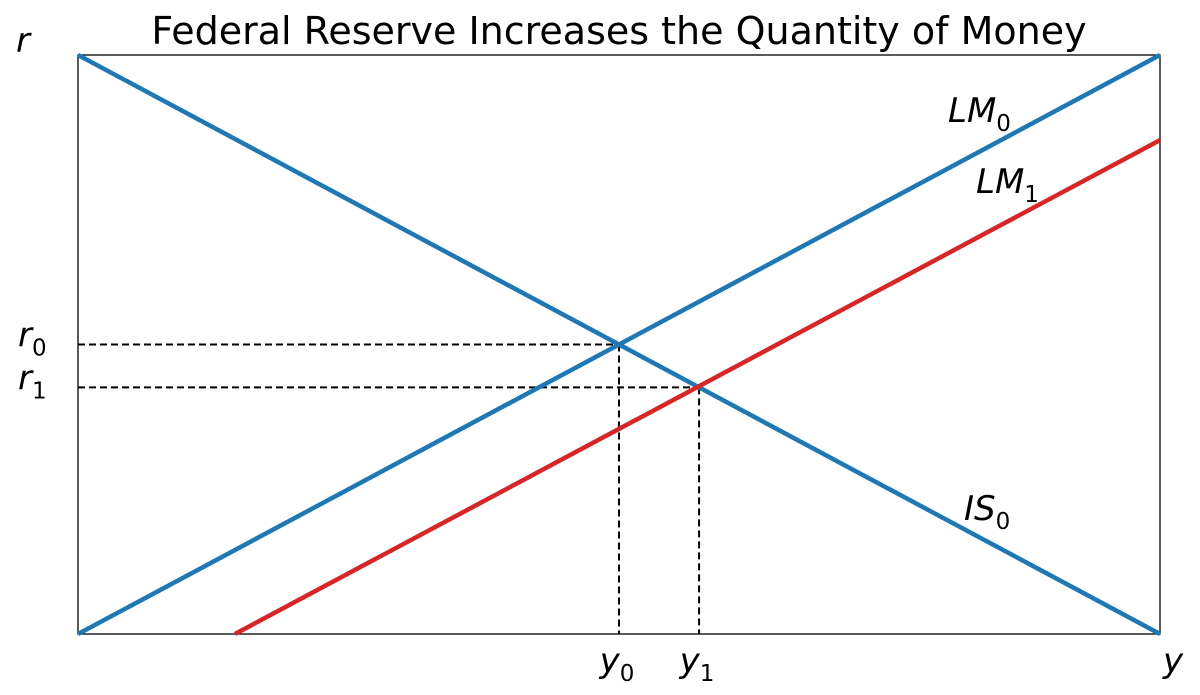 The width and height of the screenshot is (1200, 695). What do you see at coordinates (24, 41) in the screenshot?
I see `y-axis-label: r` at bounding box center [24, 41].